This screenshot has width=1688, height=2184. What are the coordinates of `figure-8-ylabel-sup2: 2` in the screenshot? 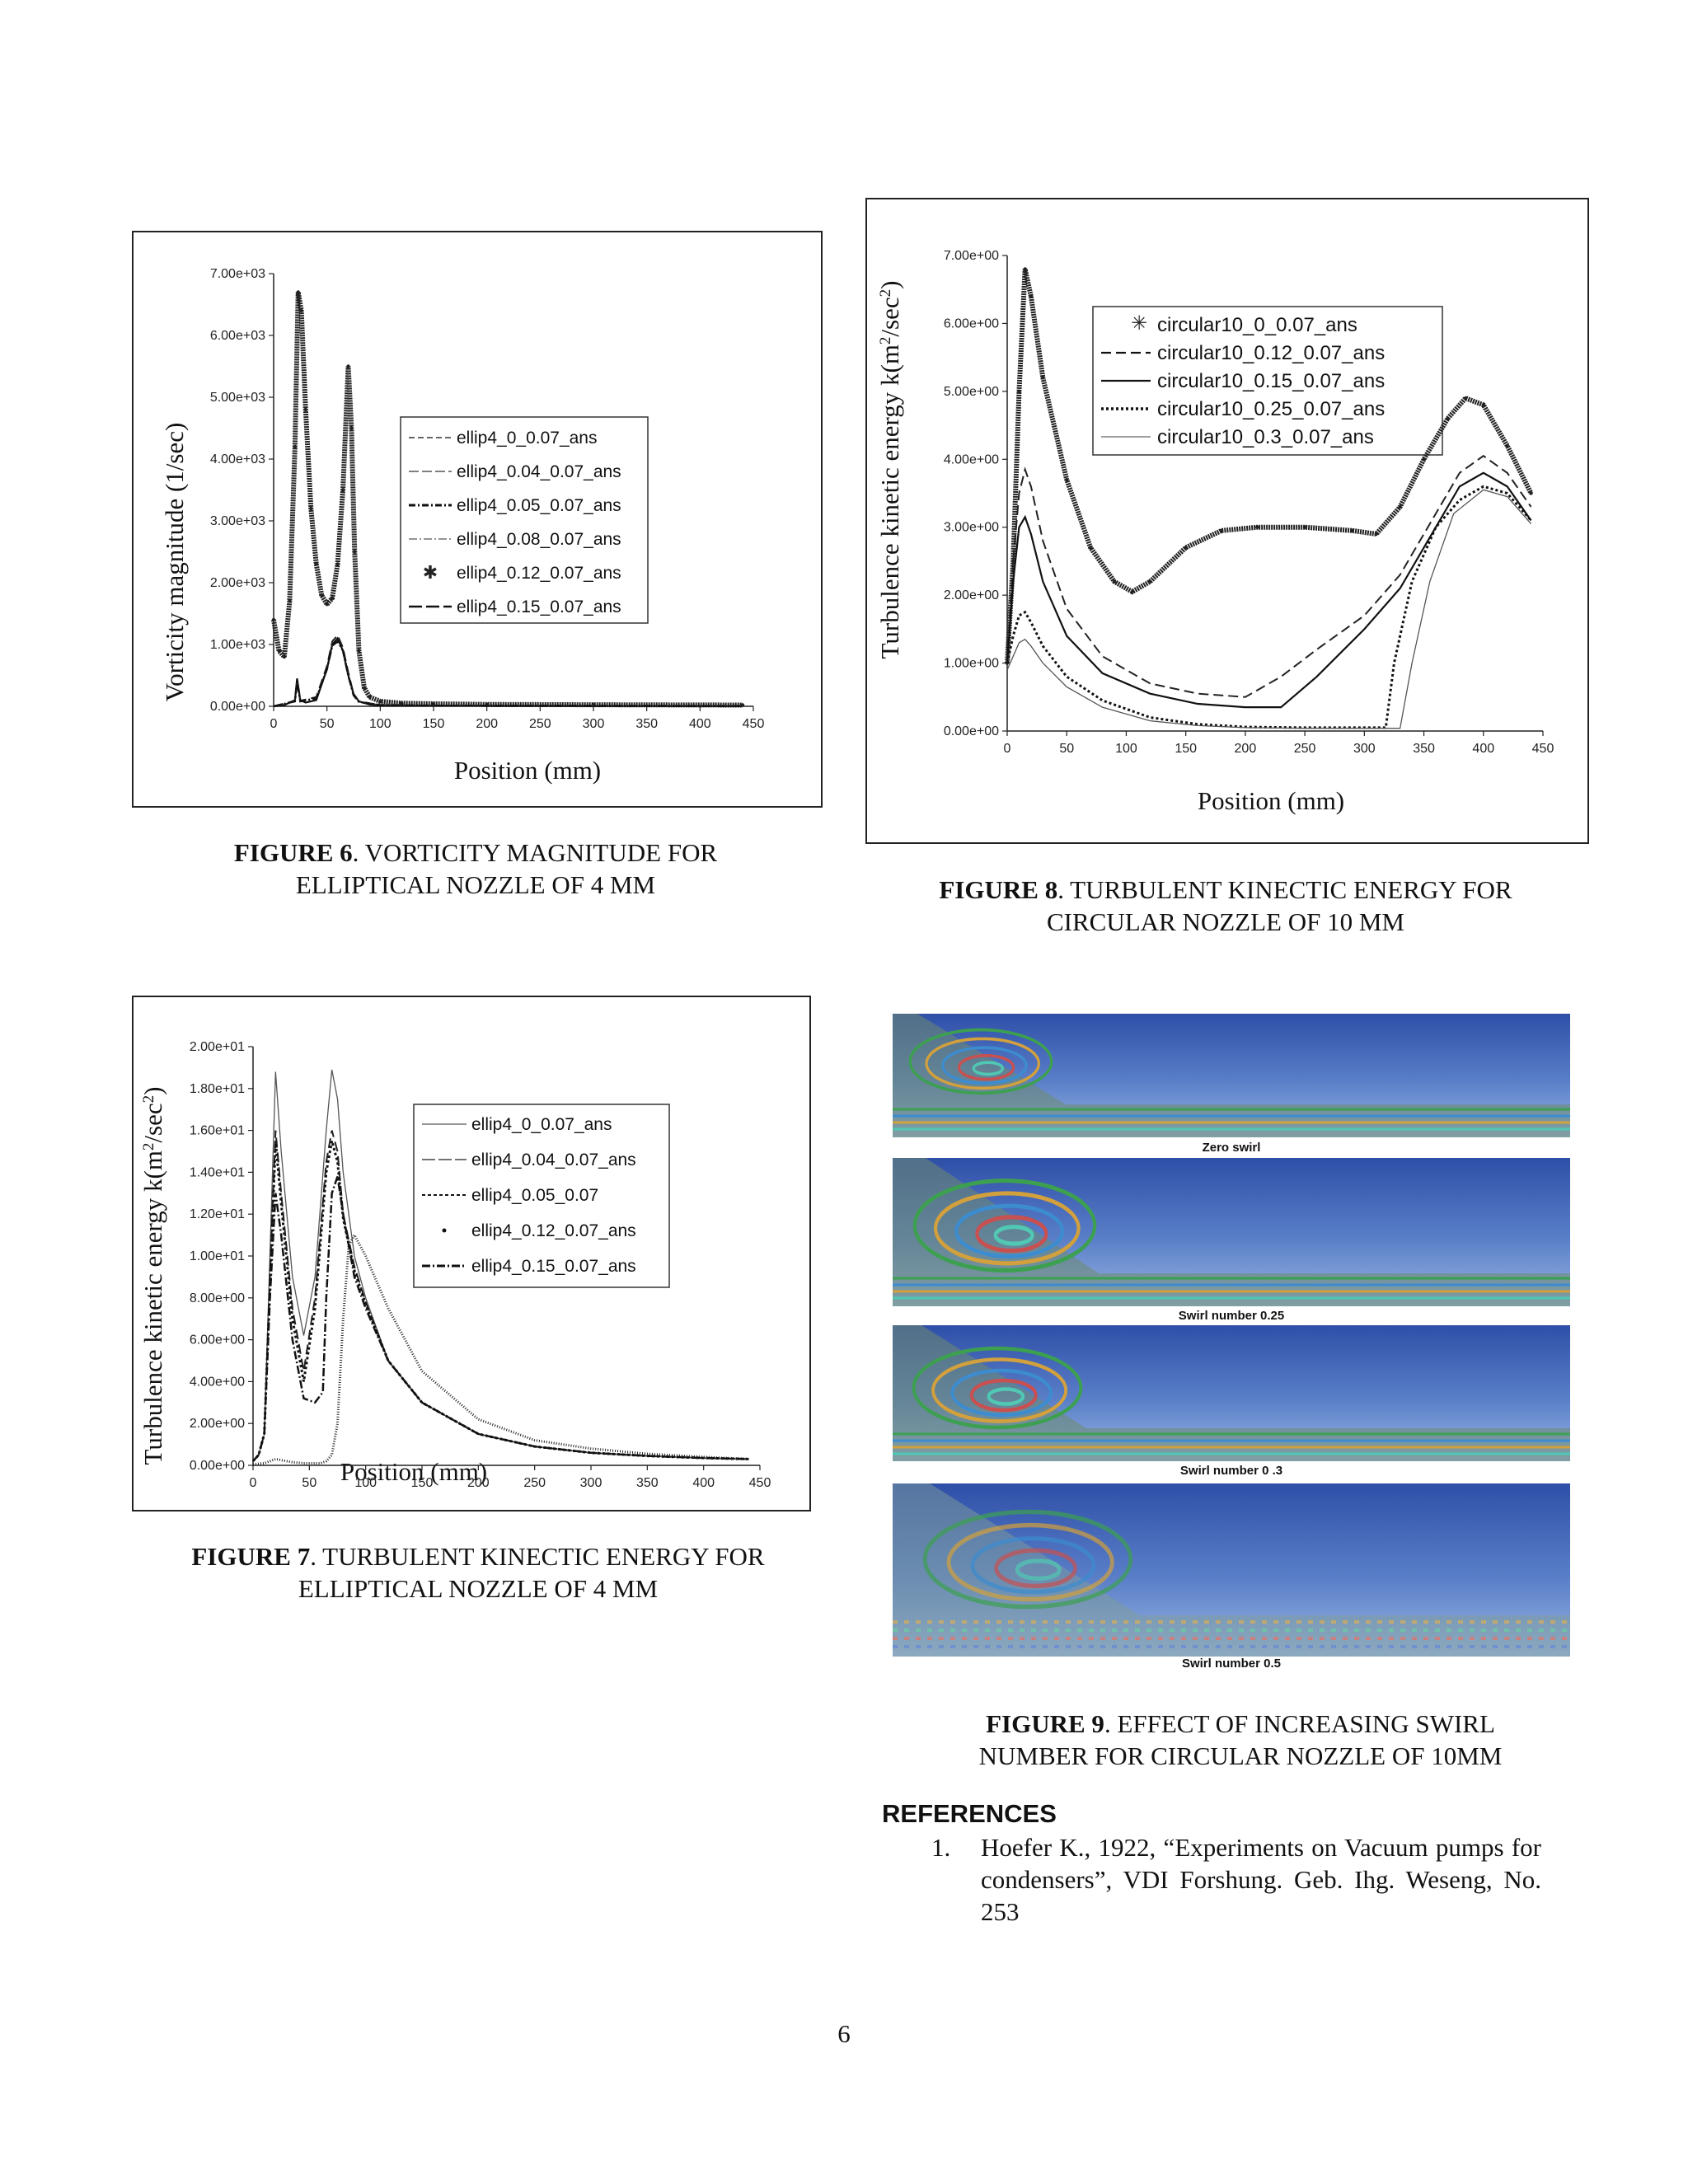 It's located at (886, 293).